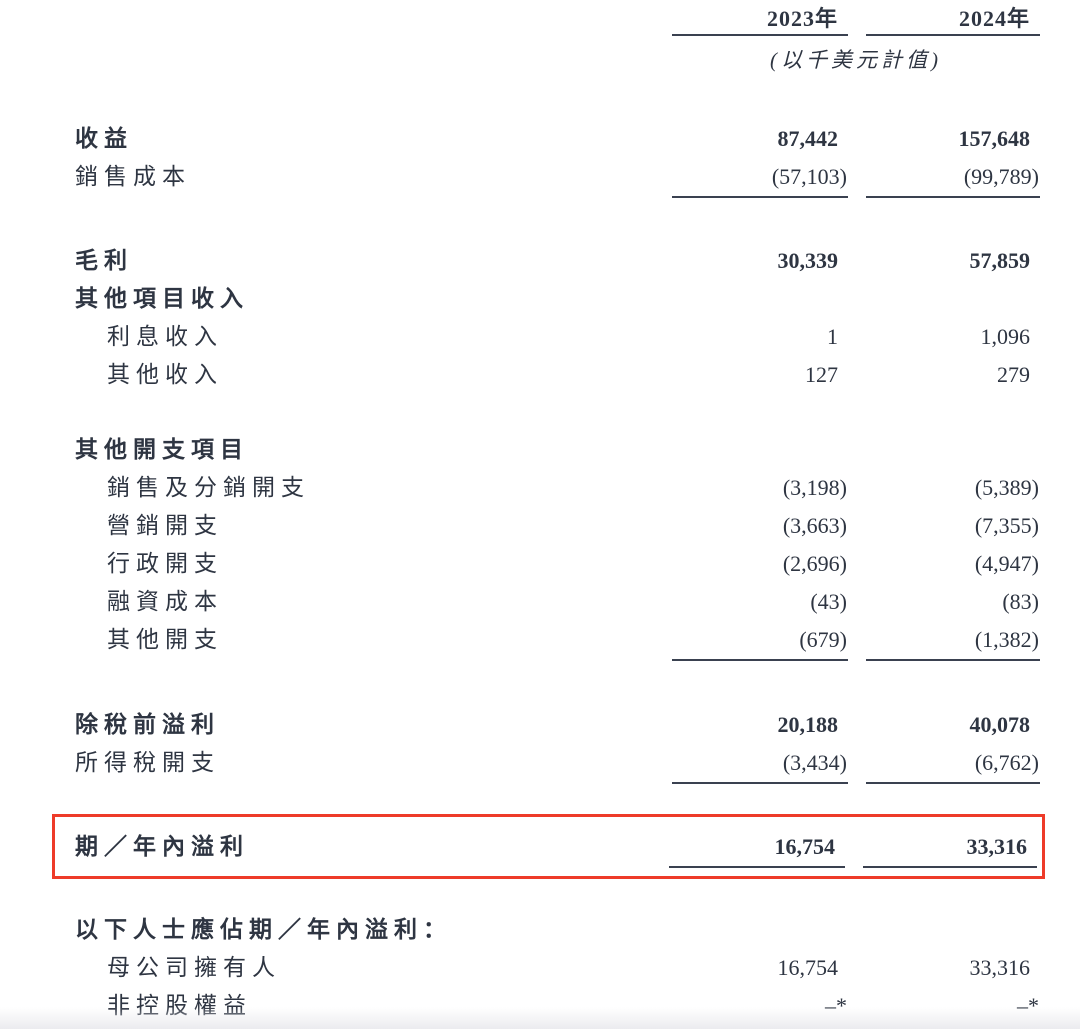  Describe the element at coordinates (760, 20) in the screenshot. I see `column-header-2023: 2023年` at that location.